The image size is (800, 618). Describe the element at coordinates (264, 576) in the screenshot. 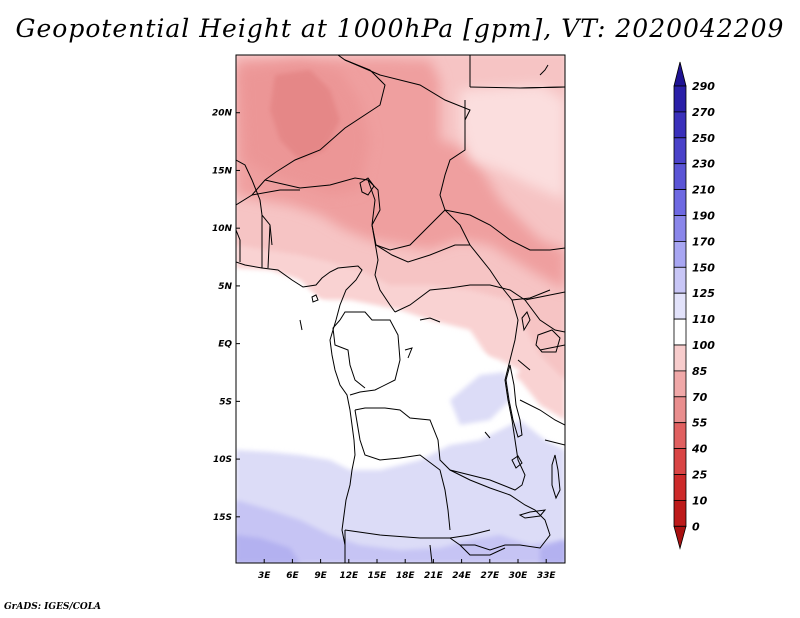

I see `x-tick-label: 3E` at that location.